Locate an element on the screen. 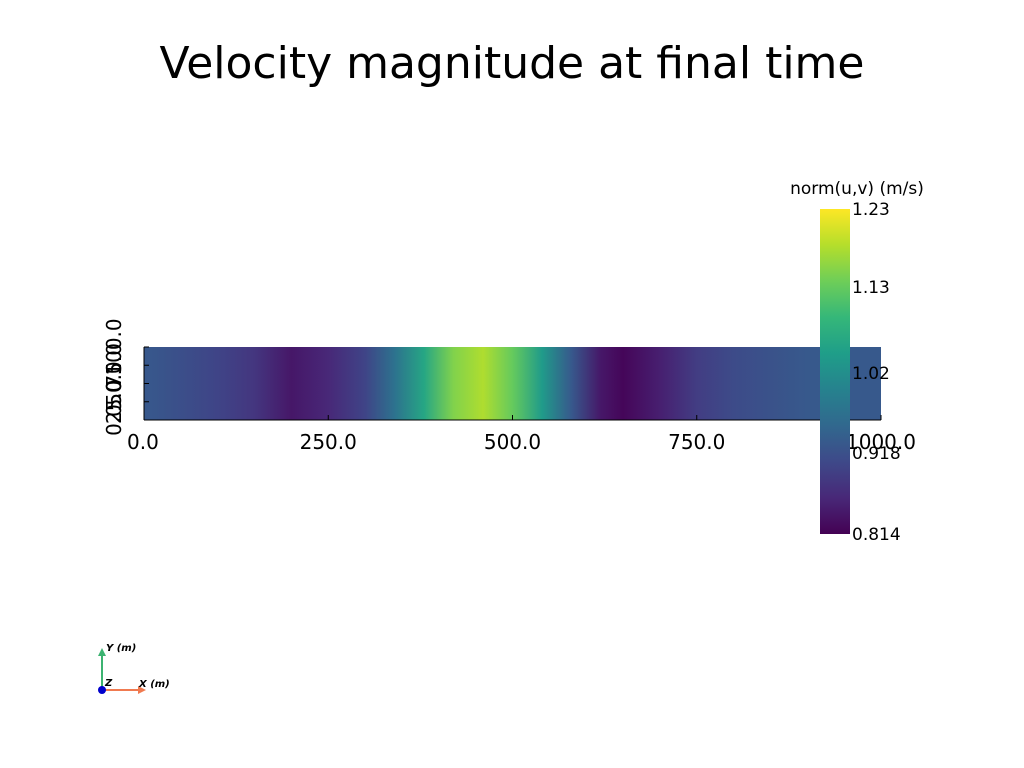 Image resolution: width=1024 pixels, height=768 pixels. chart-title: Velocity magnitude at final time is located at coordinates (512, 63).